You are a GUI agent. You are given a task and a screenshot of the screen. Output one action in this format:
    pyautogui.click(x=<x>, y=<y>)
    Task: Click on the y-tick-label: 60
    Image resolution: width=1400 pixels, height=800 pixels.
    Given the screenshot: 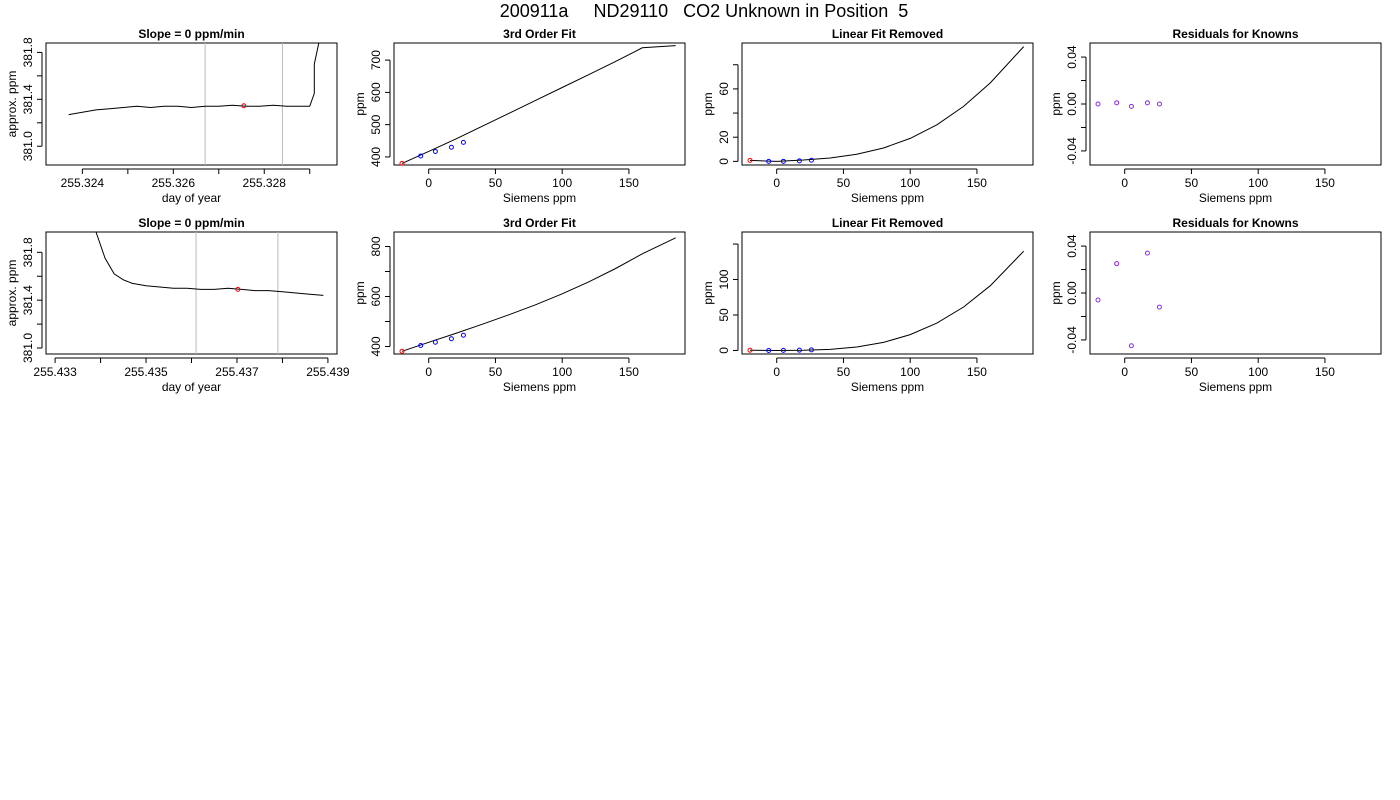 What is the action you would take?
    pyautogui.click(x=724, y=89)
    